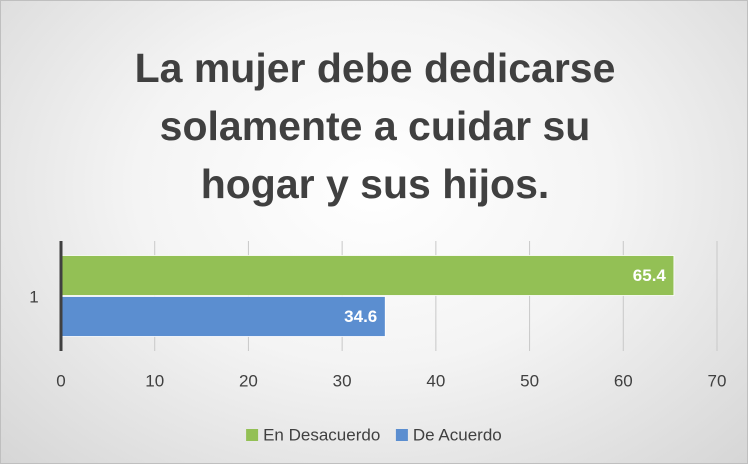 This screenshot has width=748, height=464. Describe the element at coordinates (60, 380) in the screenshot. I see `x-tick-label: 0` at that location.